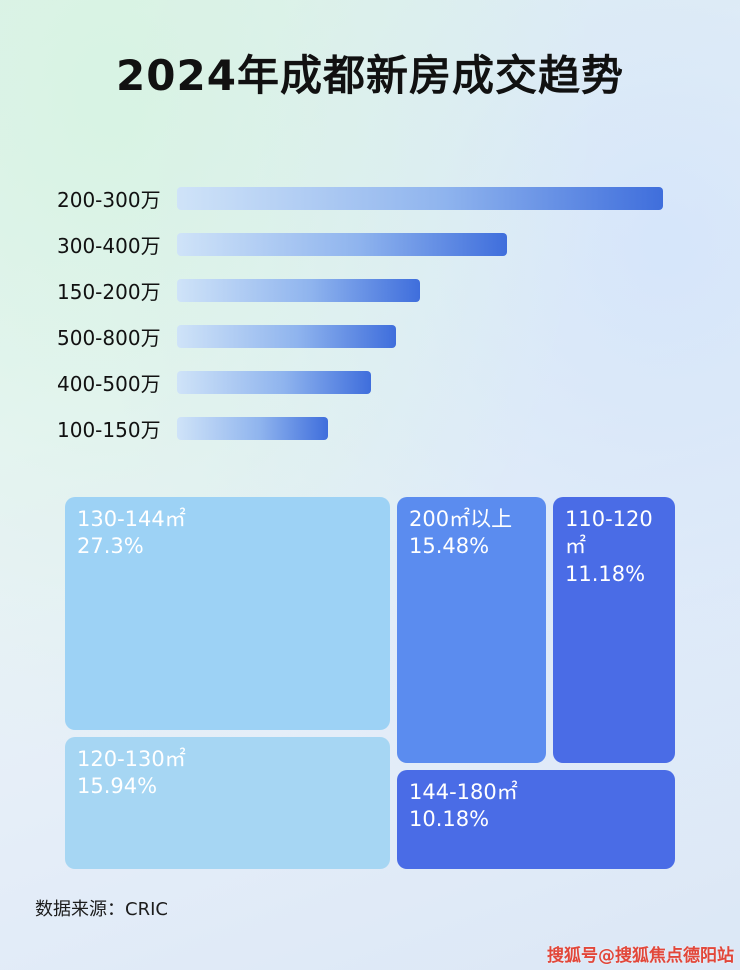 This screenshot has height=970, width=740. What do you see at coordinates (461, 519) in the screenshot?
I see `treemap-block-label: 200㎡以上` at bounding box center [461, 519].